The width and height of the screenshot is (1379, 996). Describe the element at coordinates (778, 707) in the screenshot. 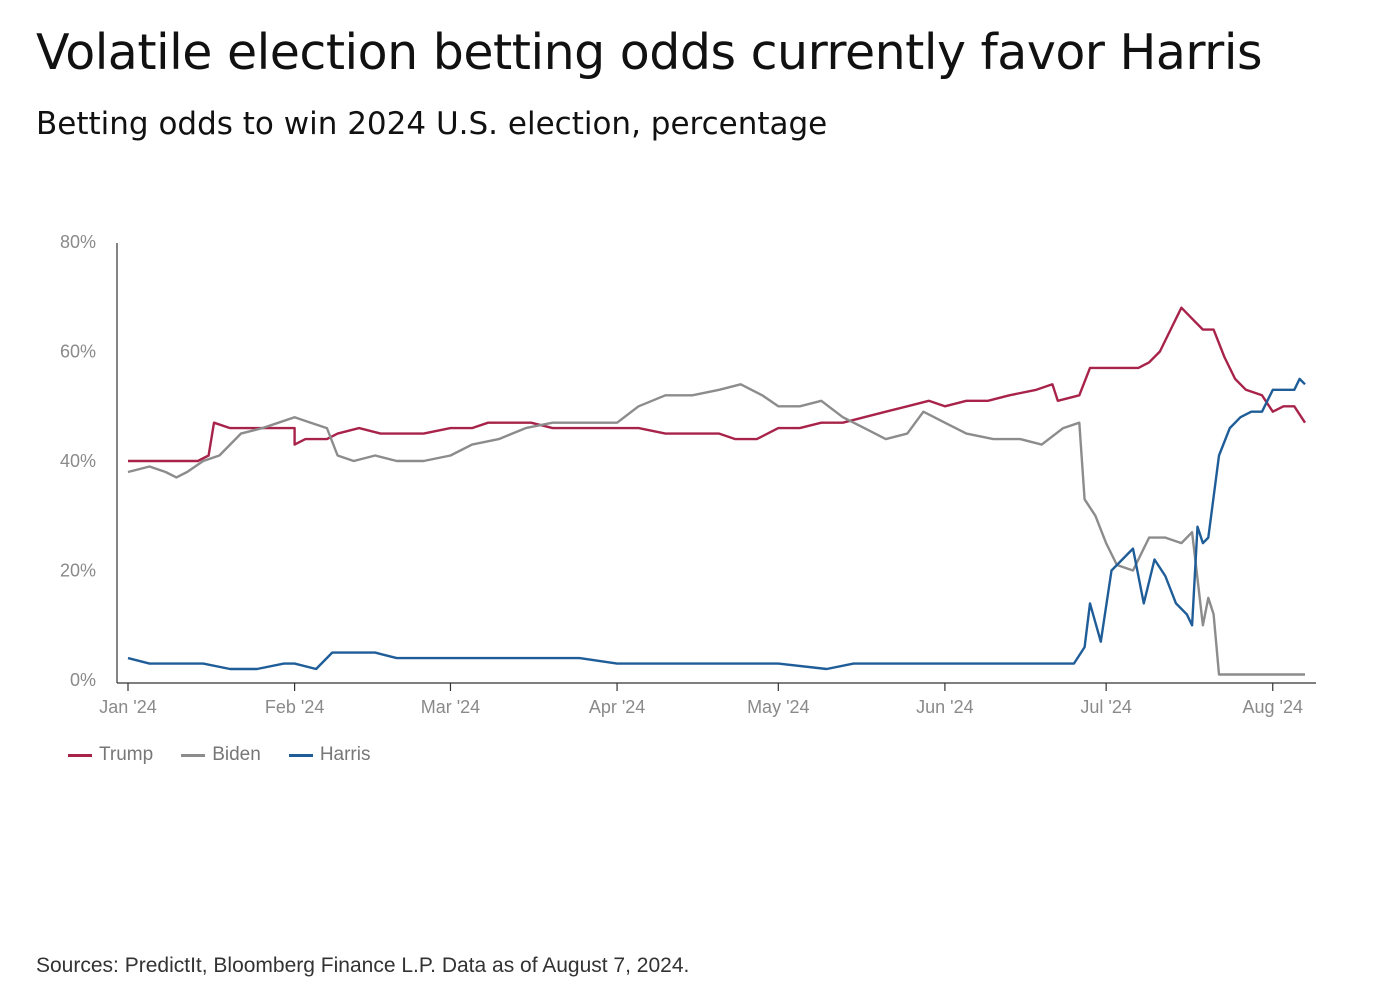

I see `x-tick-label: May '24` at that location.